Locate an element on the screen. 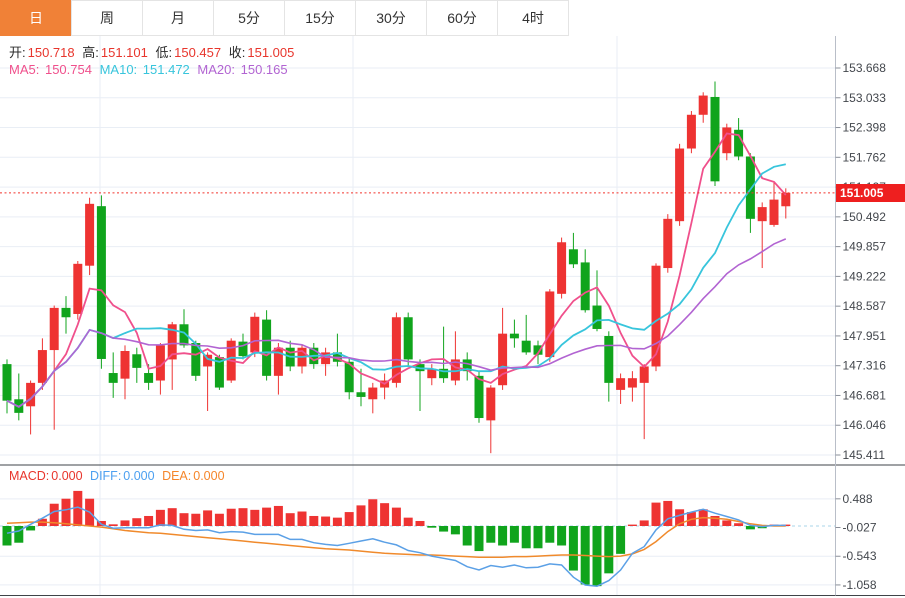  price-tick-label: 153.033 is located at coordinates (865, 98).